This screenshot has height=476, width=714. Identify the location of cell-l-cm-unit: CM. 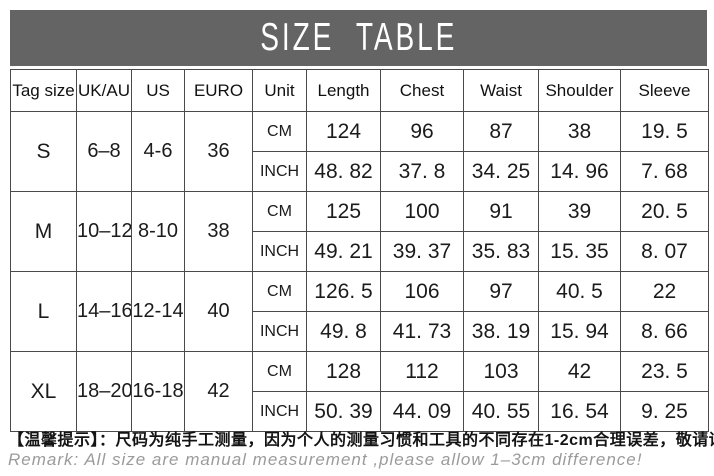
(279, 291).